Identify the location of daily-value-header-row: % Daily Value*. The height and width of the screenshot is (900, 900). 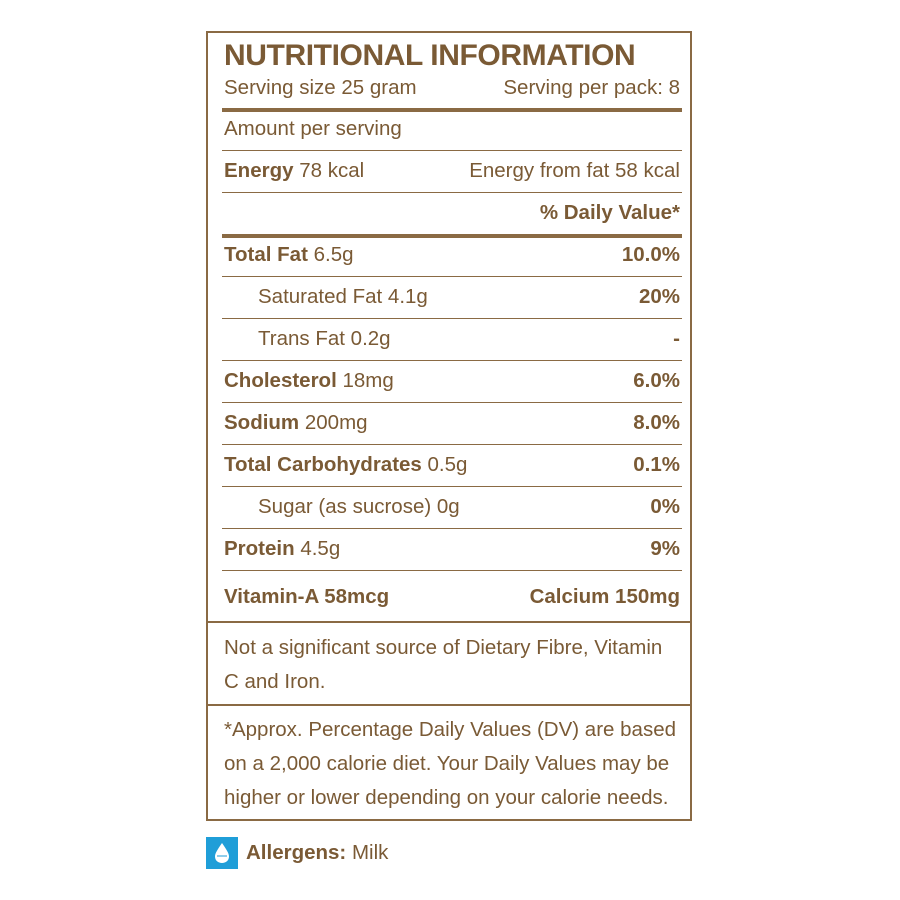
(452, 221).